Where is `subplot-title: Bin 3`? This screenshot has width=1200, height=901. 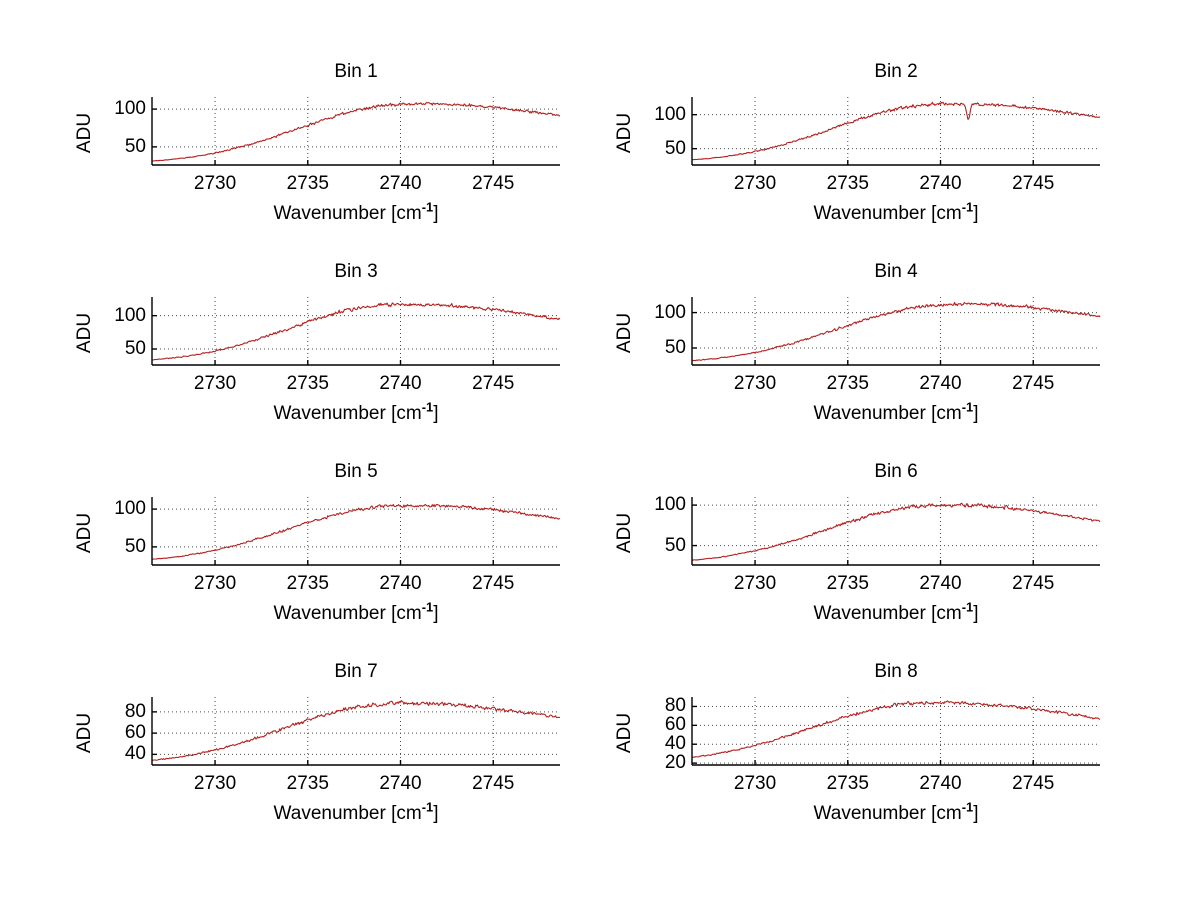
subplot-title: Bin 3 is located at coordinates (356, 271).